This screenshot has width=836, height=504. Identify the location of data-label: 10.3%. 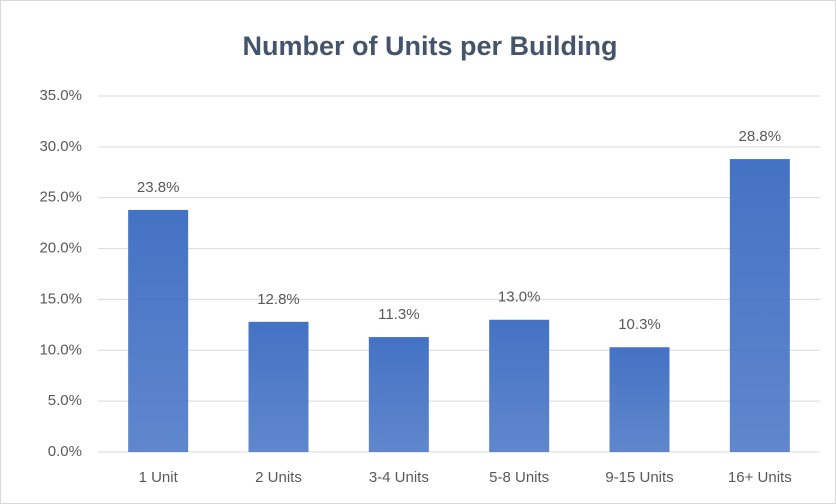
(639, 324).